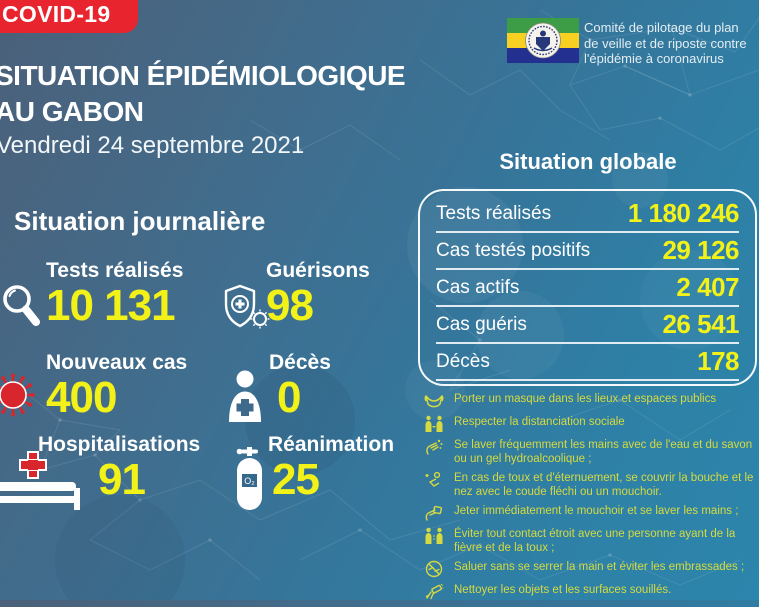  I want to click on report-date: Vendredi 24 septembre 2021, so click(152, 145).